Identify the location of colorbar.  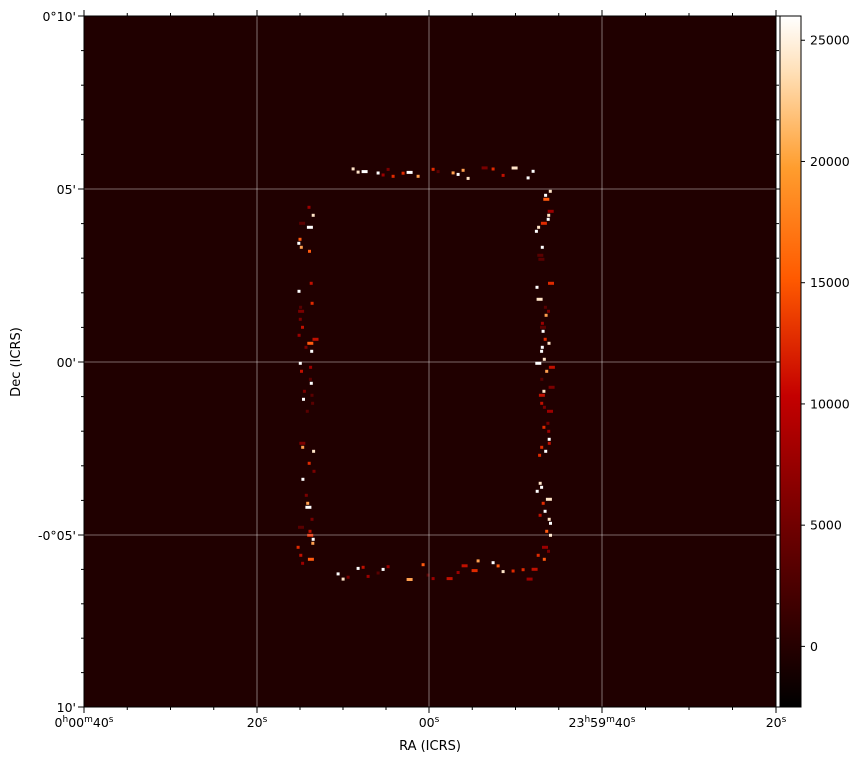
(790, 361).